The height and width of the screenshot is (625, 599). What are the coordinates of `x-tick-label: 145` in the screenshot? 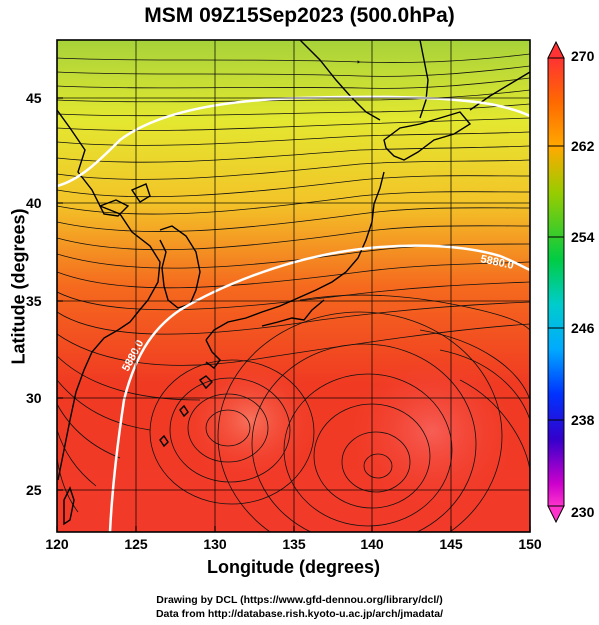 It's located at (451, 544).